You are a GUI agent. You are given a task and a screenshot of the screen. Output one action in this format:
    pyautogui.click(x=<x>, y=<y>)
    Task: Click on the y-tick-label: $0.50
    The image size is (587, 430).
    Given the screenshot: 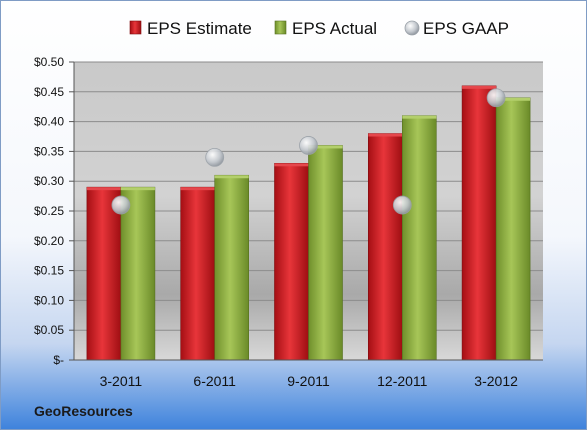 What is the action you would take?
    pyautogui.click(x=49, y=62)
    